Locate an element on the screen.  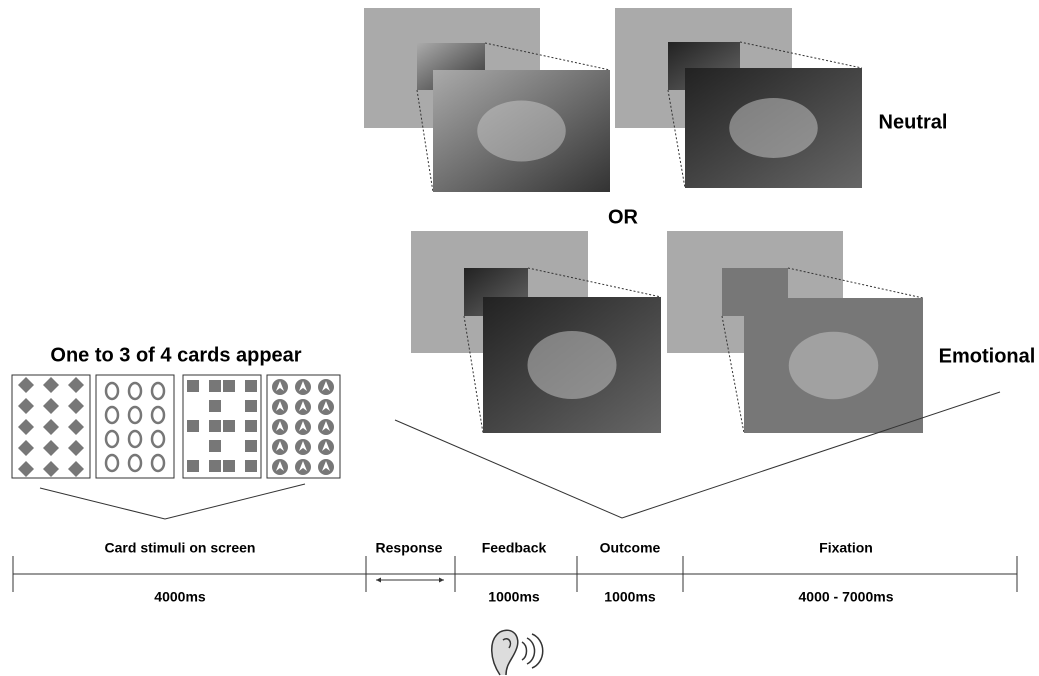
phase-label: Feedback is located at coordinates (514, 548).